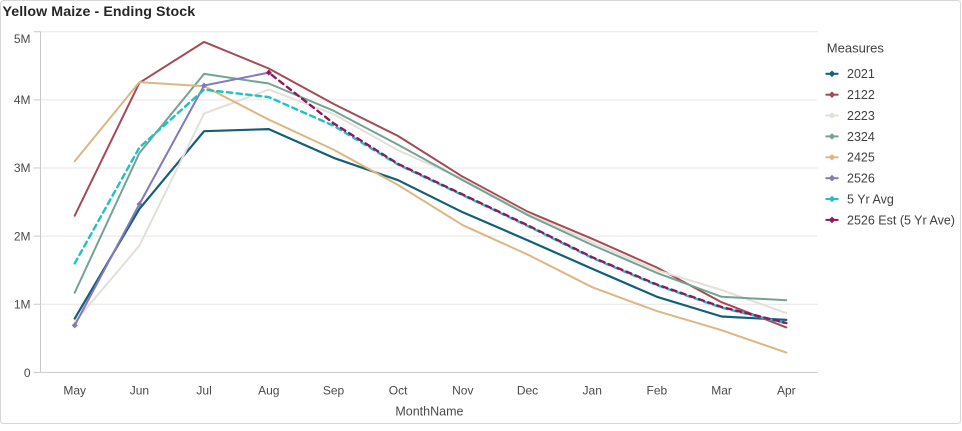  I want to click on svg-text: Nov, so click(462, 391).